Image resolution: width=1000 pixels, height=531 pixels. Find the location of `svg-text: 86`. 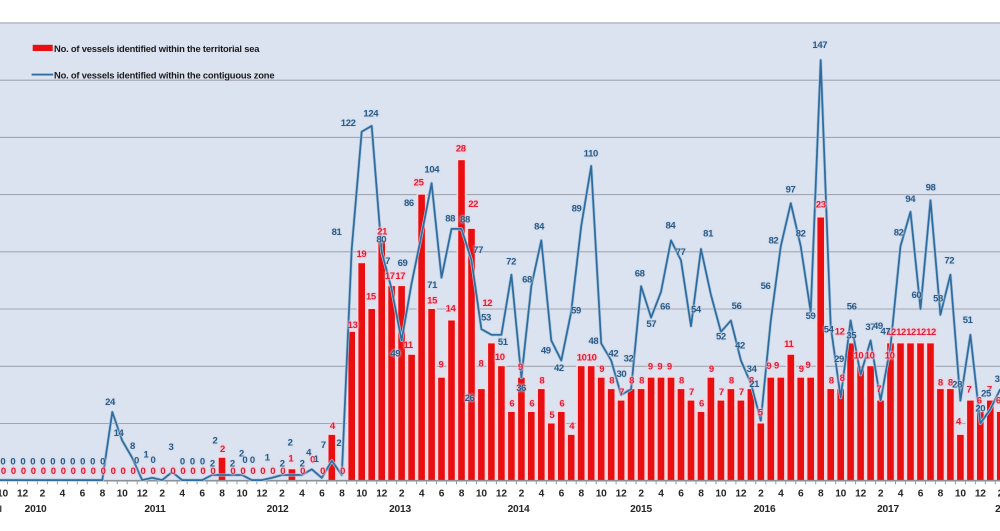

svg-text: 86 is located at coordinates (409, 203).